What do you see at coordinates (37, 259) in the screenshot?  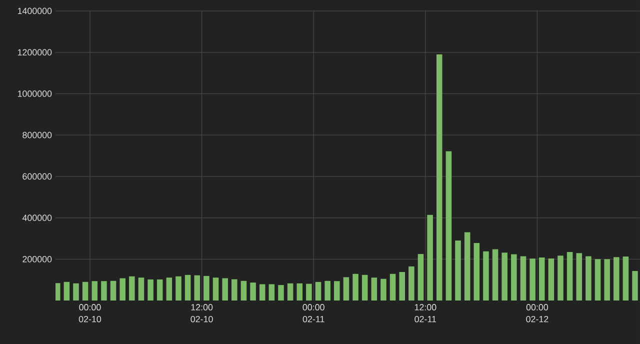 I see `y-tick-label: 200000` at bounding box center [37, 259].